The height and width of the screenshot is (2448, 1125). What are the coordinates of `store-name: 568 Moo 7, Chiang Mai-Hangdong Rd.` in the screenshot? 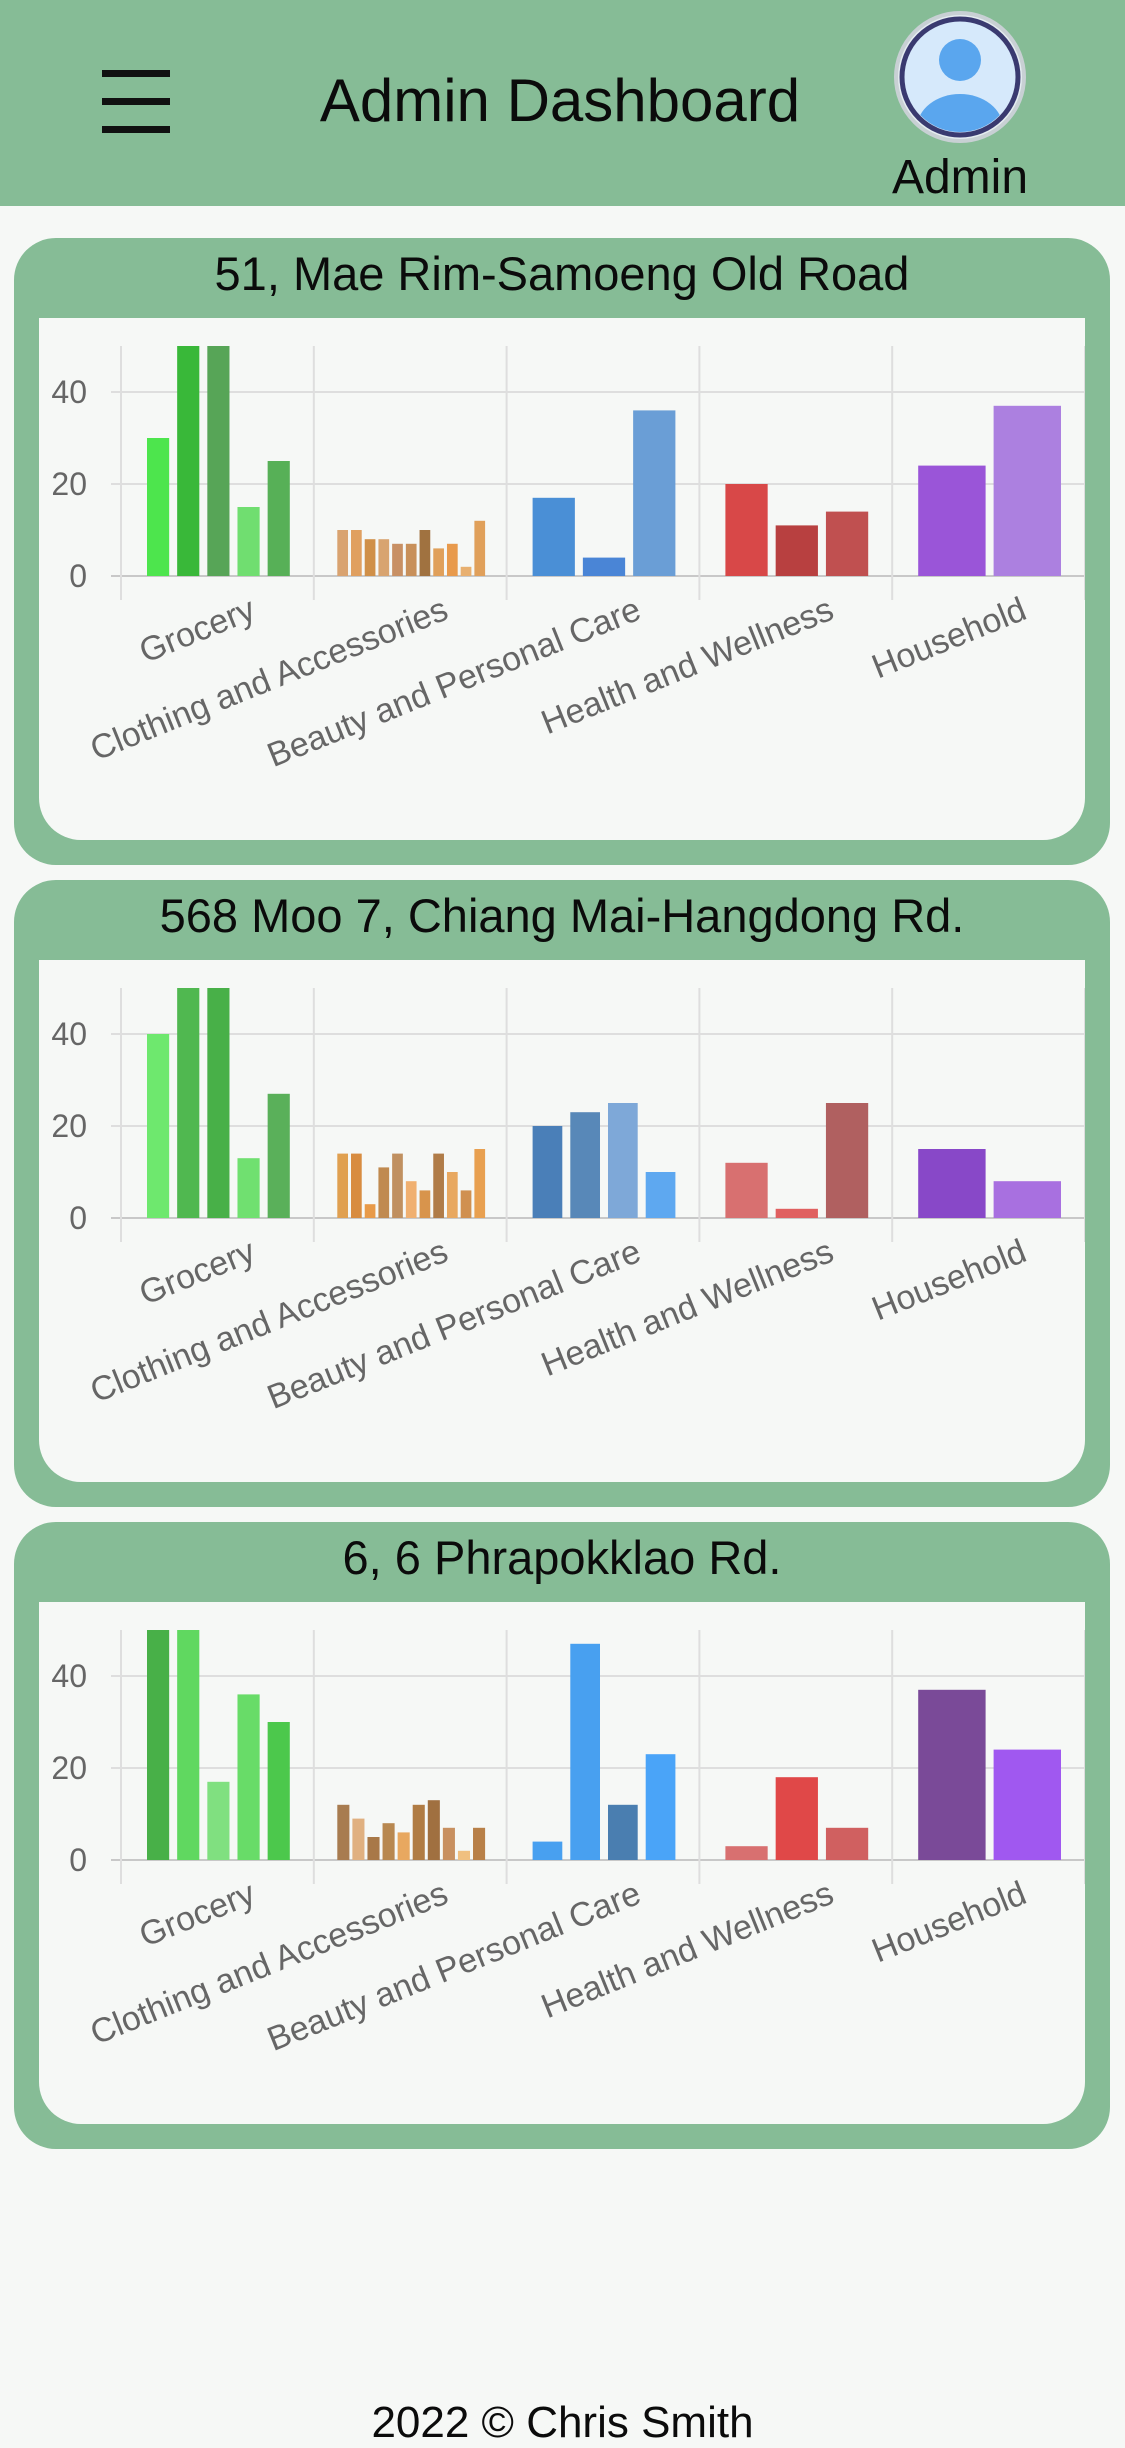 It's located at (562, 915).